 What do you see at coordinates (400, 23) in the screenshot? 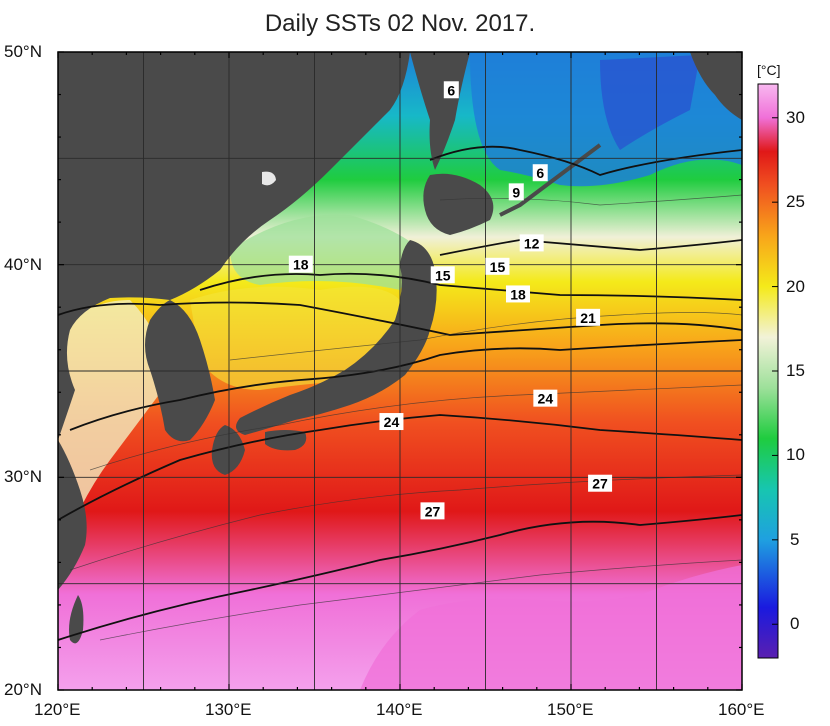
I see `map-title: Daily SSTs 02 Nov. 2017.` at bounding box center [400, 23].